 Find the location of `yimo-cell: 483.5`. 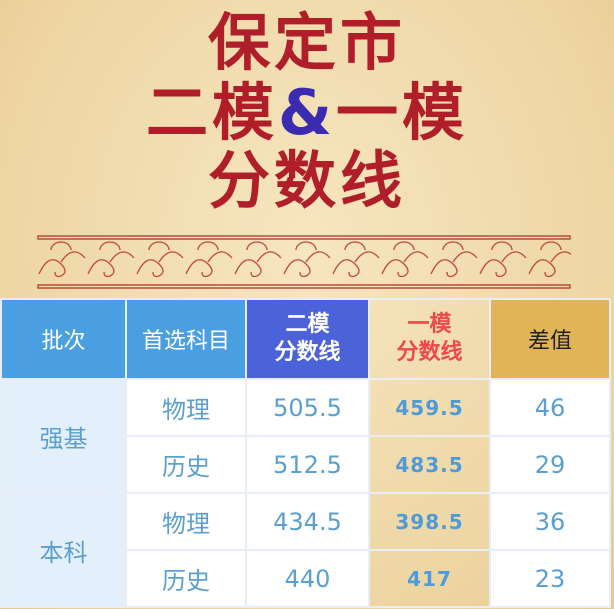

yimo-cell: 483.5 is located at coordinates (429, 464).